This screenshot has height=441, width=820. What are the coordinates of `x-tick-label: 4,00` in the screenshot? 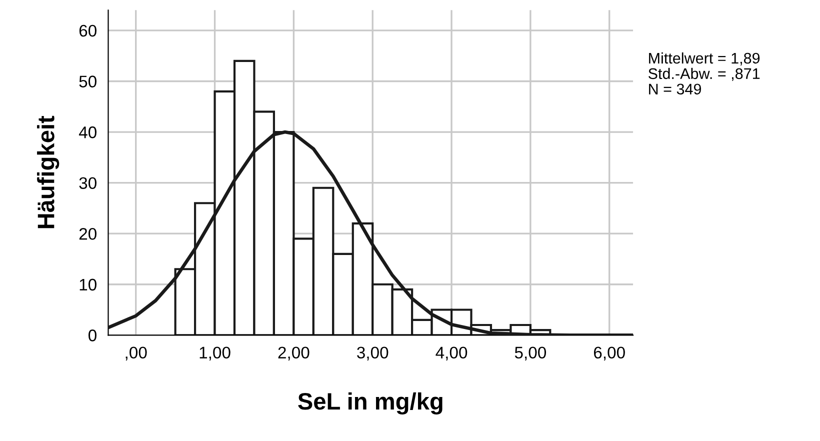 It's located at (452, 353).